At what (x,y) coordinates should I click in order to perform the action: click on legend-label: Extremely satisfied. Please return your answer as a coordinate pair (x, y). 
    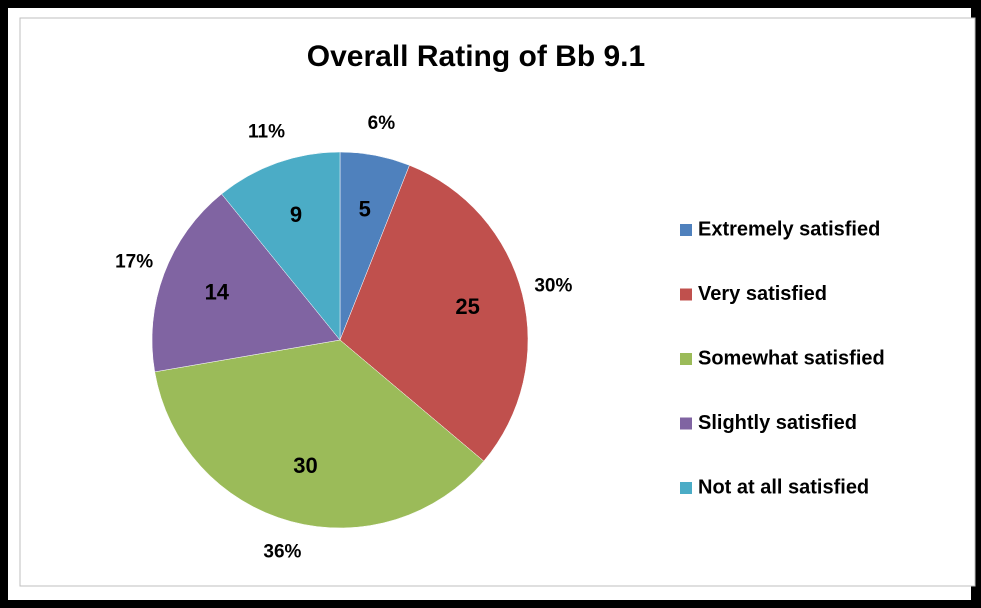
    Looking at the image, I should click on (789, 229).